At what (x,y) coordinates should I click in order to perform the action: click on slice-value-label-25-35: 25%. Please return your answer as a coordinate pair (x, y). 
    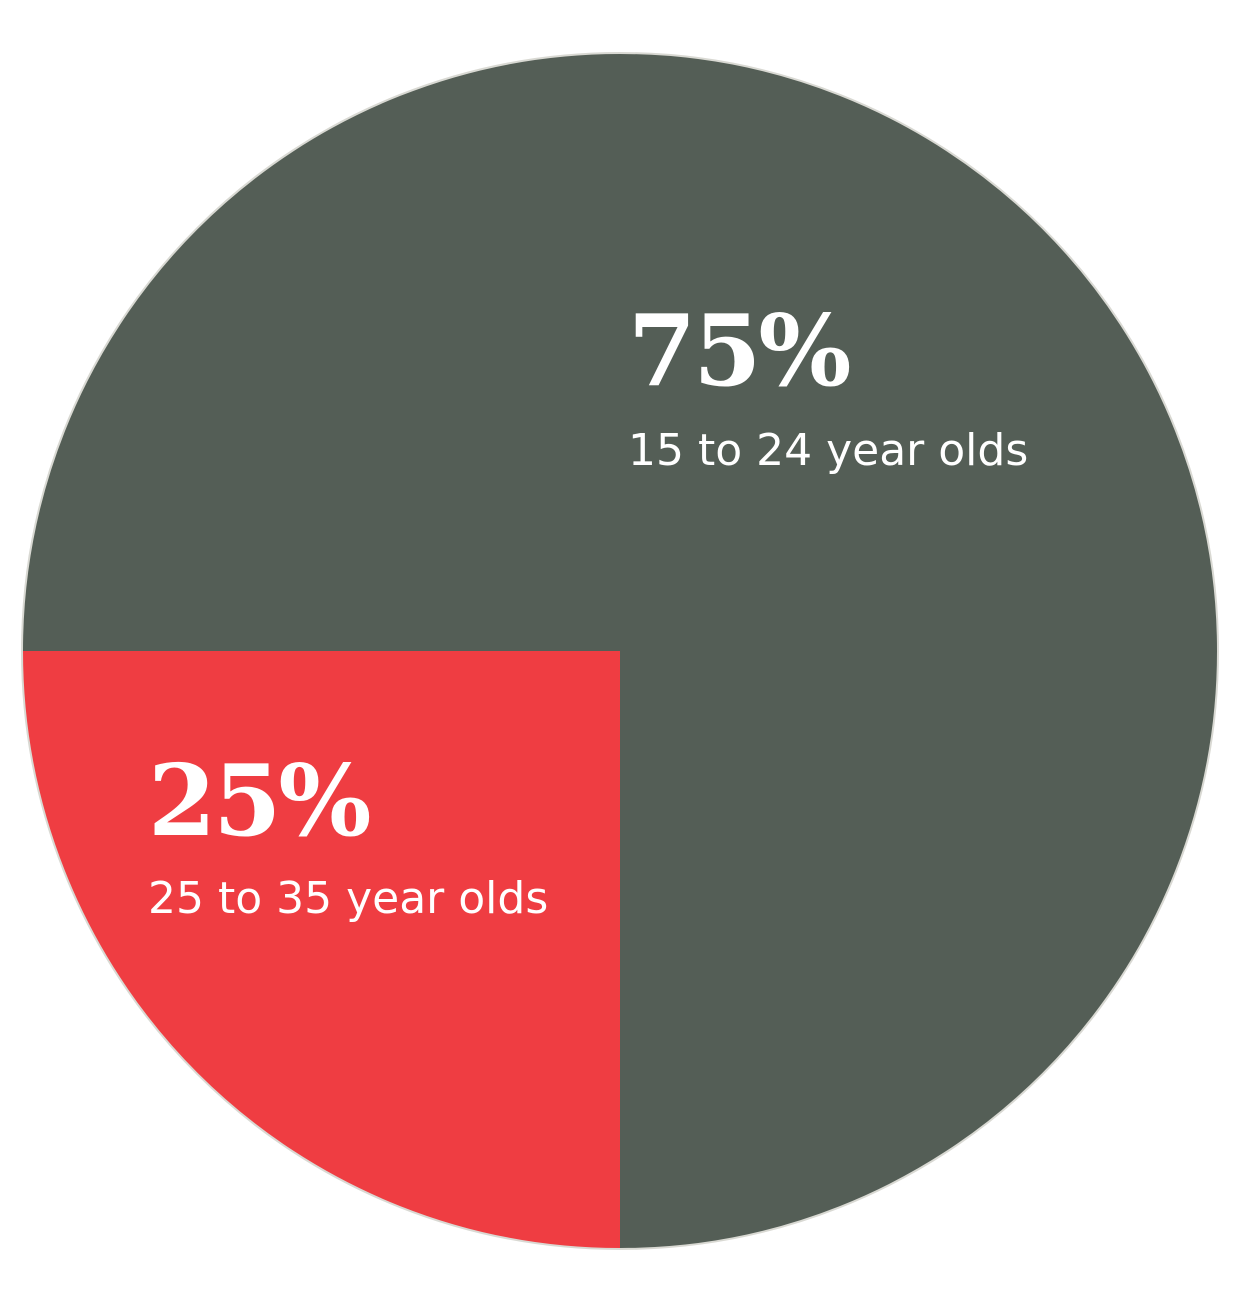
    Looking at the image, I should click on (258, 801).